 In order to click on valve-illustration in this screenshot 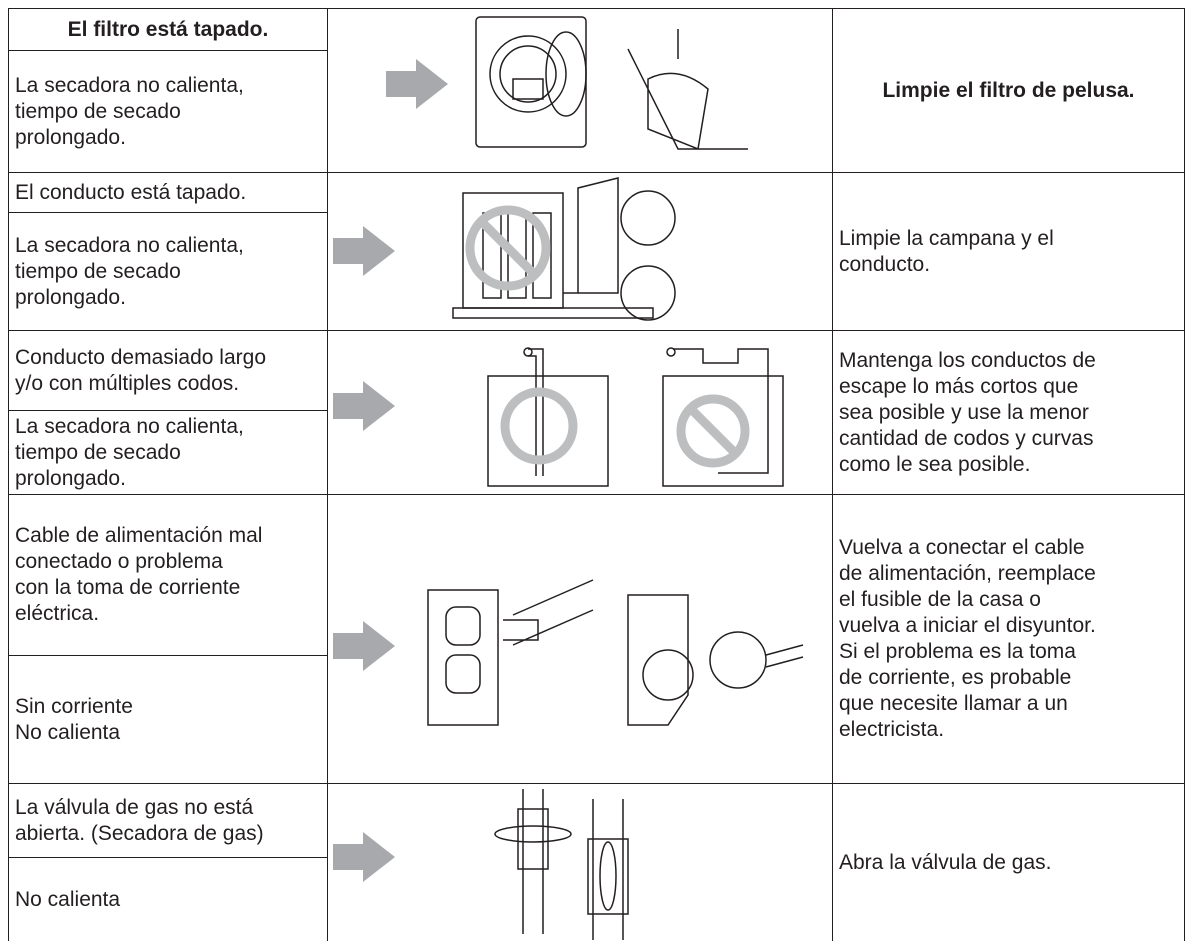, I will do `click(481, 864)`.